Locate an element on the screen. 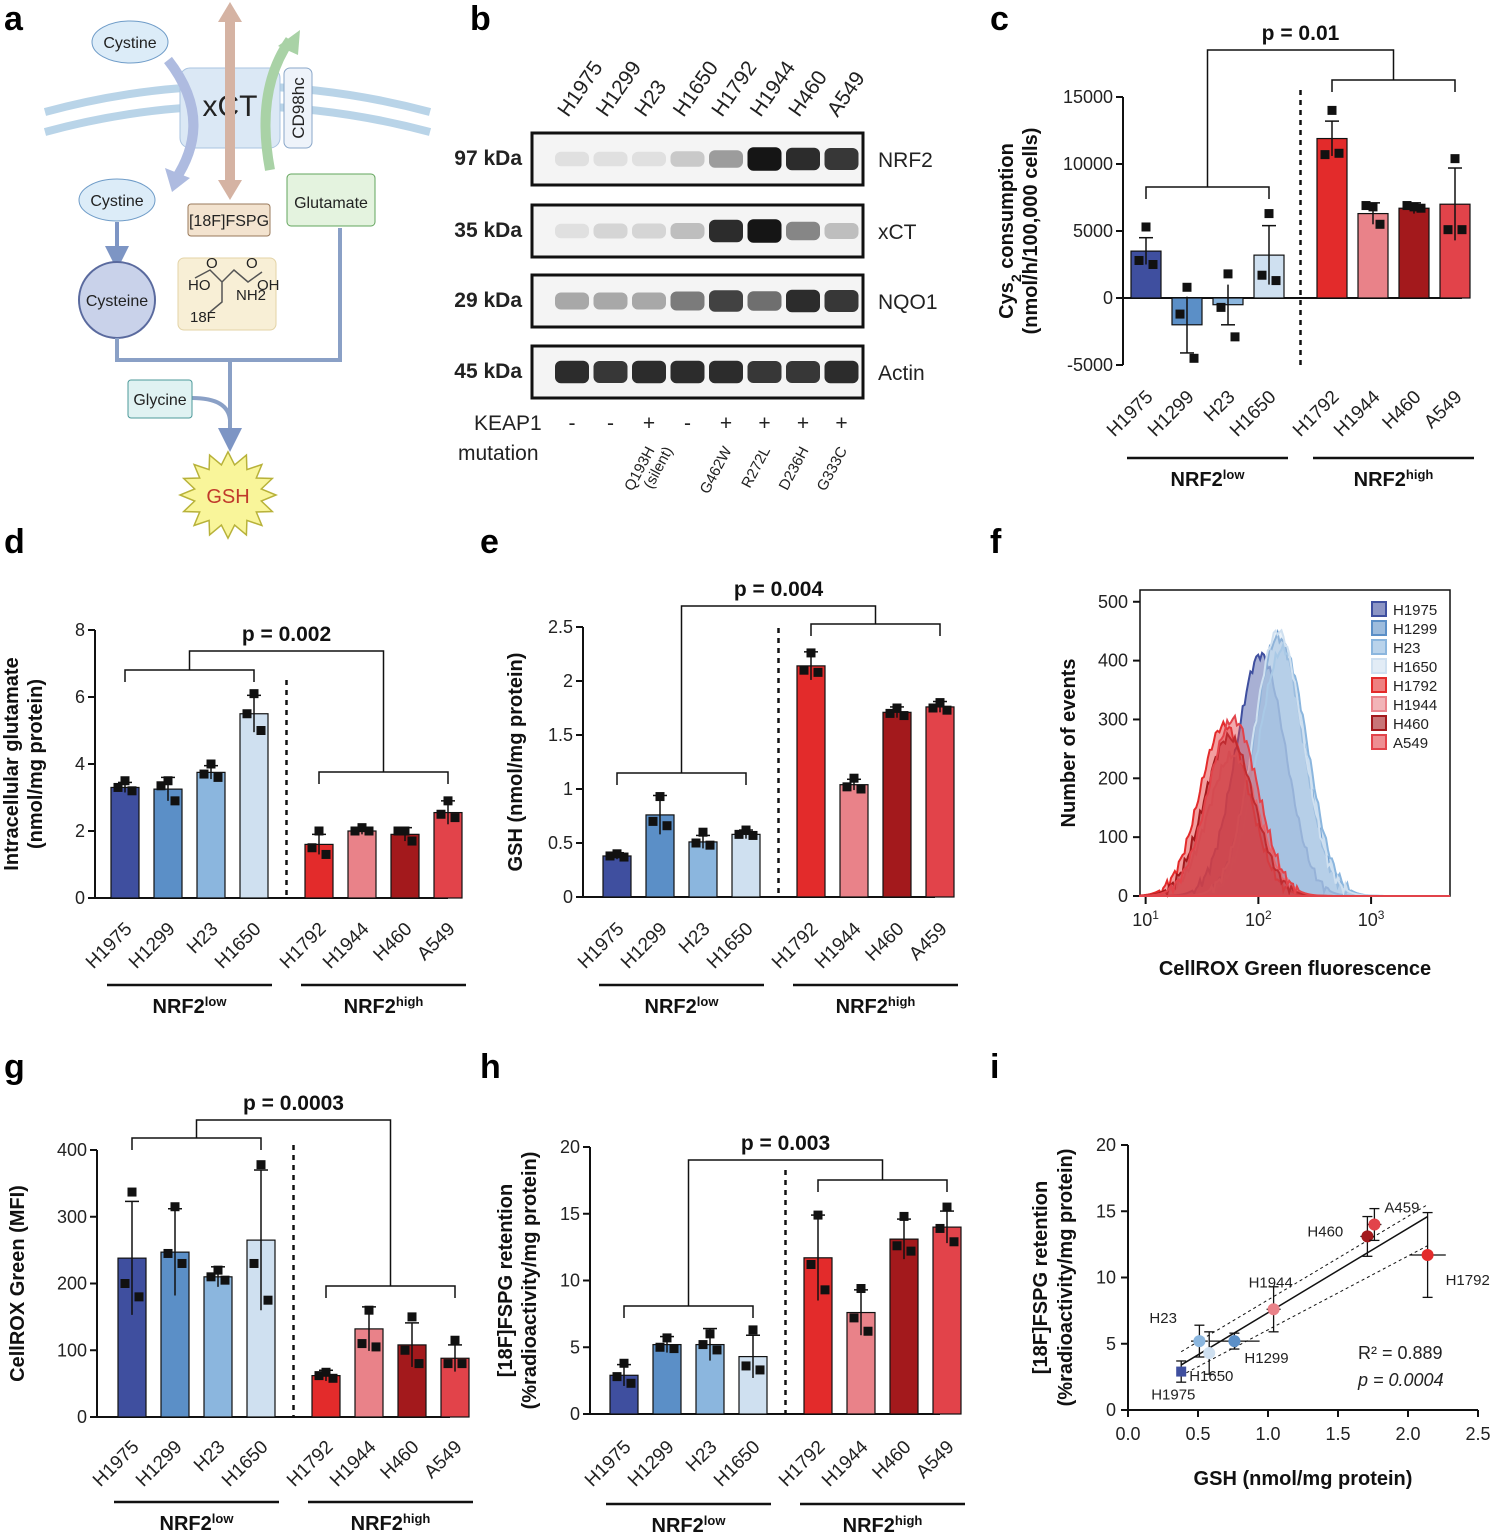 This screenshot has height=1536, width=1495. mutation-label: mutation is located at coordinates (498, 453).